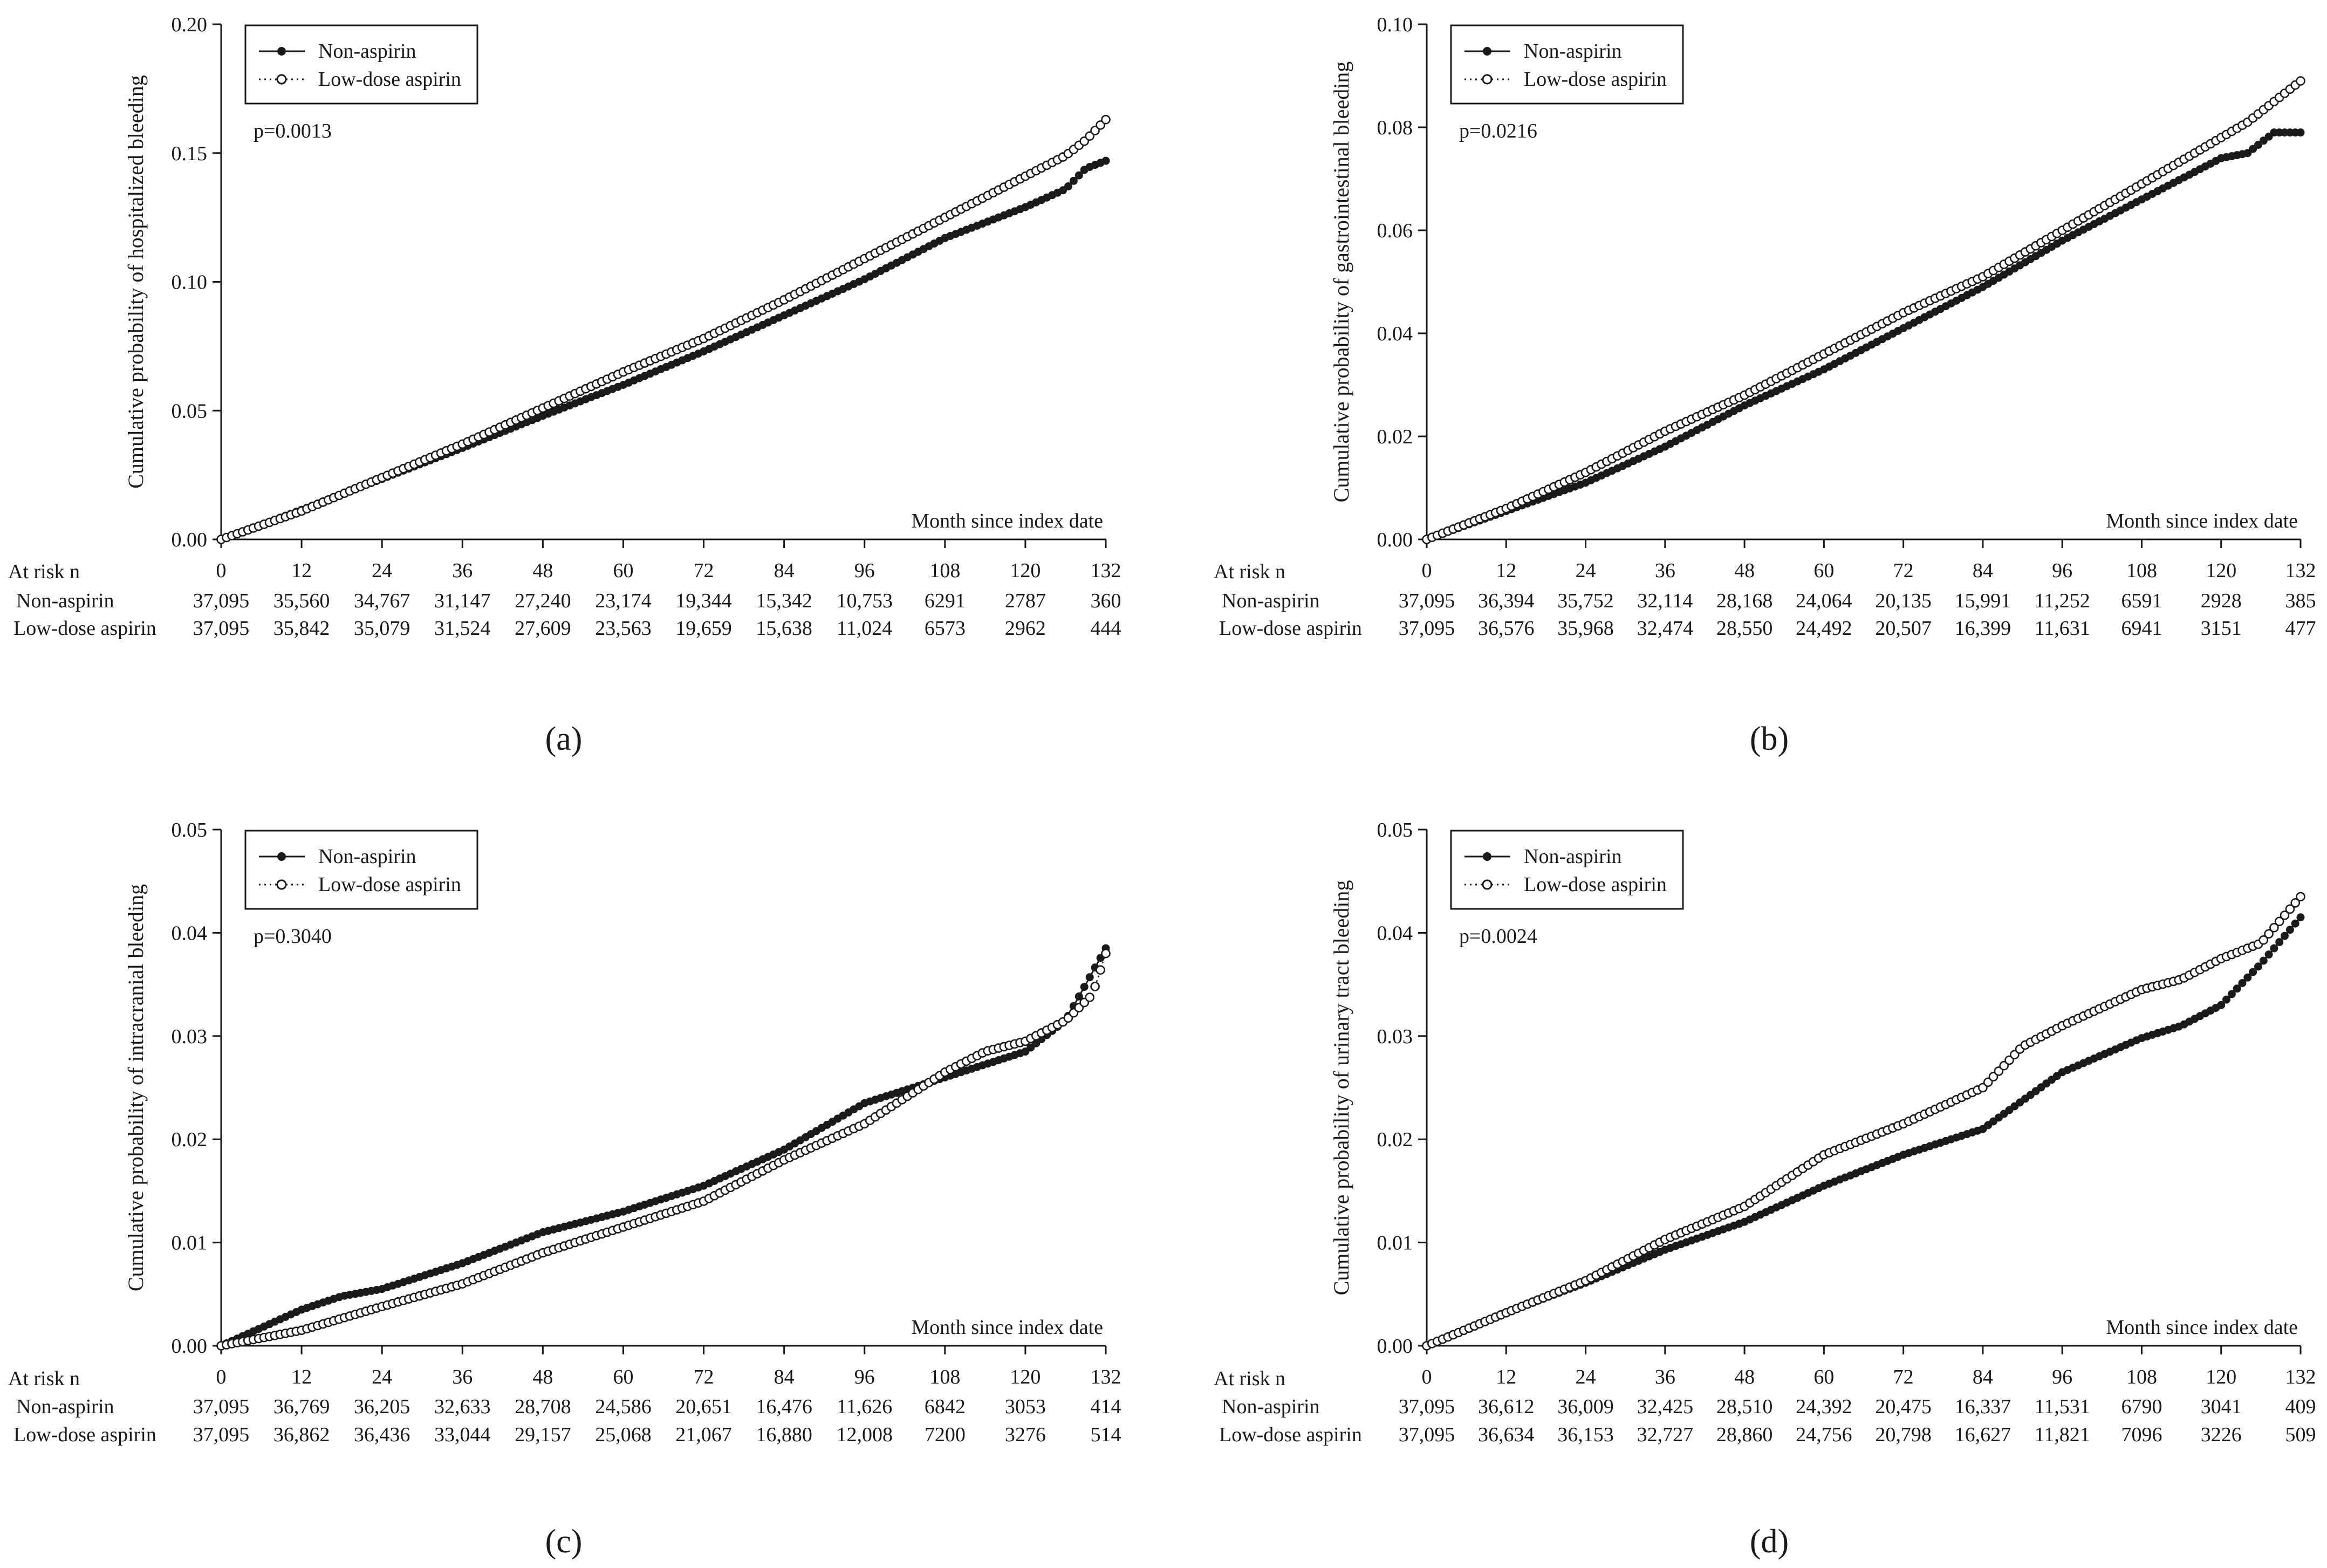 Image resolution: width=2327 pixels, height=1568 pixels. What do you see at coordinates (1863, 310) in the screenshot?
I see `series-low-dose-aspirin` at bounding box center [1863, 310].